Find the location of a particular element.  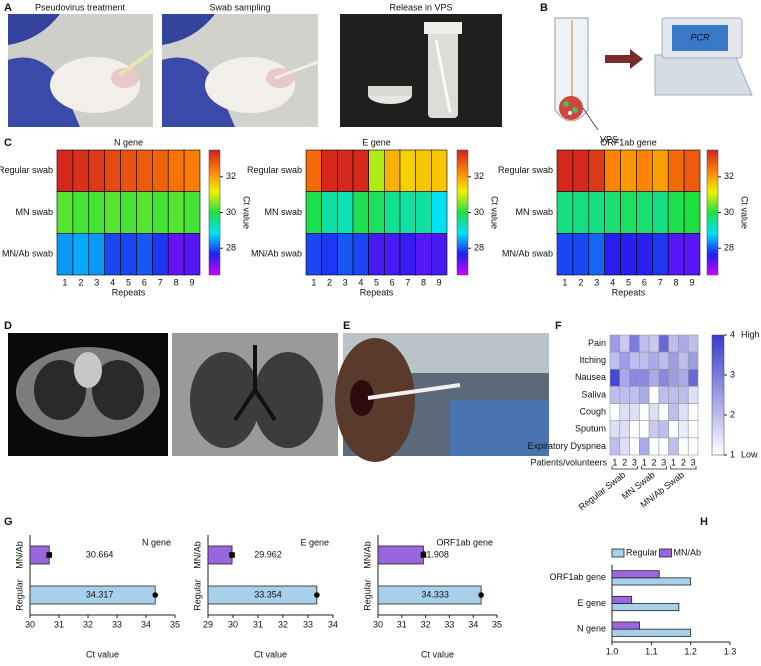

chart-title: N gene is located at coordinates (156, 542).